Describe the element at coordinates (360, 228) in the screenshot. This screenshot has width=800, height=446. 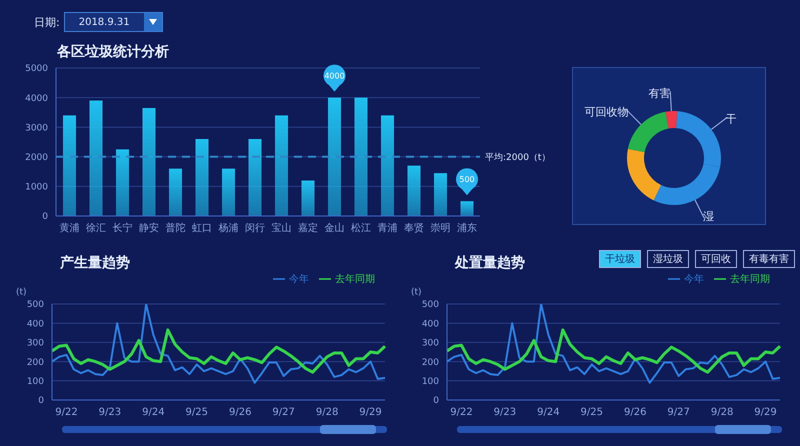
I see `x-tick-label: 松江` at that location.